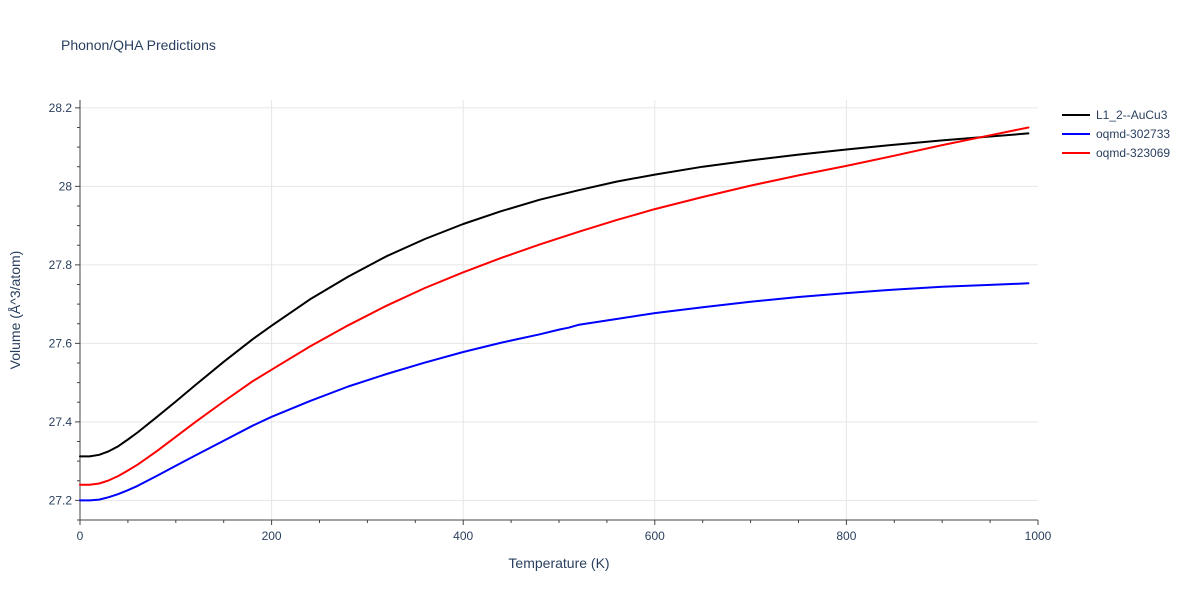  I want to click on x-tick-label: 600, so click(655, 536).